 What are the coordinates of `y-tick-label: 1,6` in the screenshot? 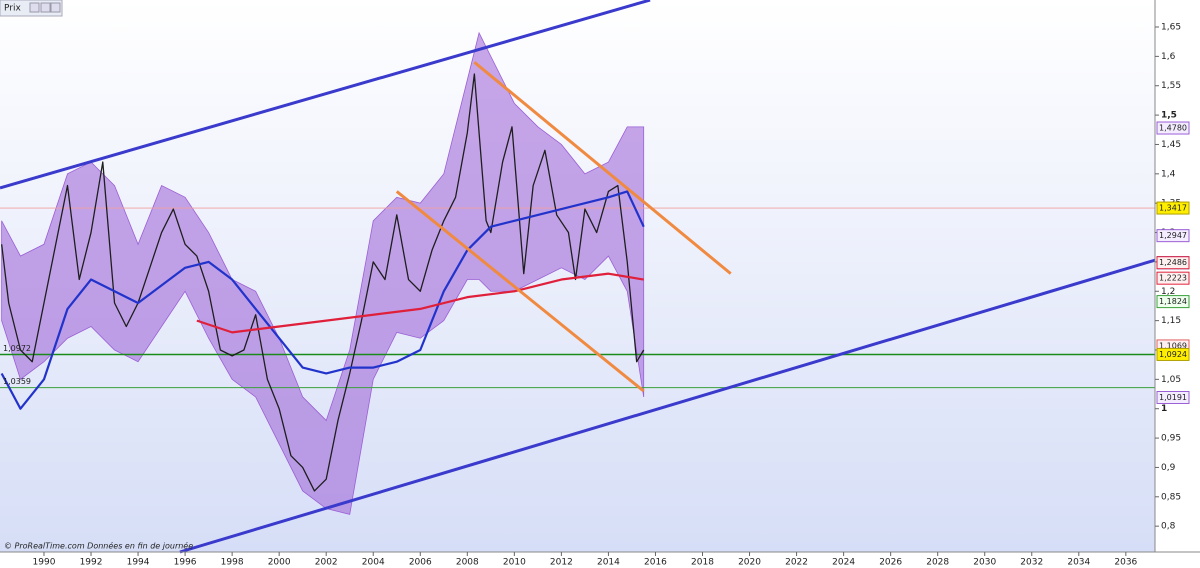 It's located at (1168, 57).